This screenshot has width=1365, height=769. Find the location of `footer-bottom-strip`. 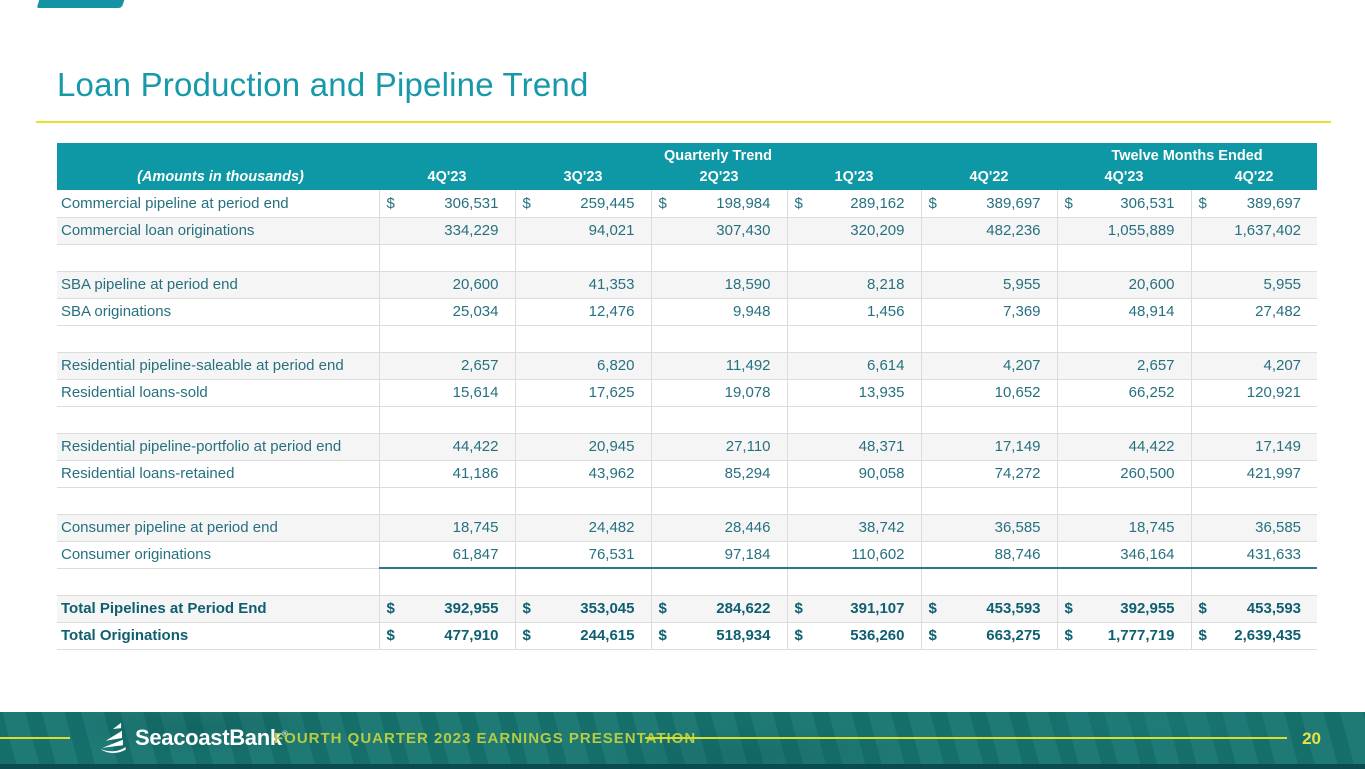

footer-bottom-strip is located at coordinates (682, 766).